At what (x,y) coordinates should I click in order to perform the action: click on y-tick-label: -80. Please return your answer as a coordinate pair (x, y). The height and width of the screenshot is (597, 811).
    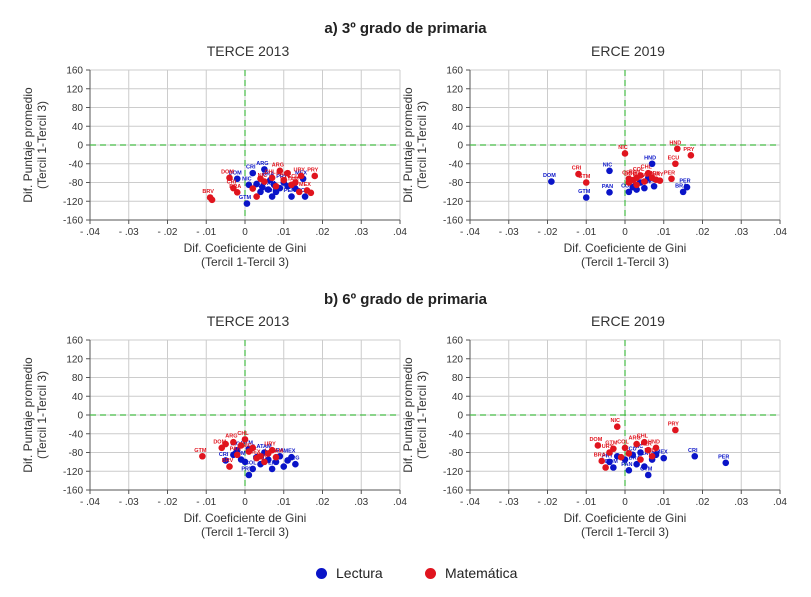
    Looking at the image, I should click on (76, 453).